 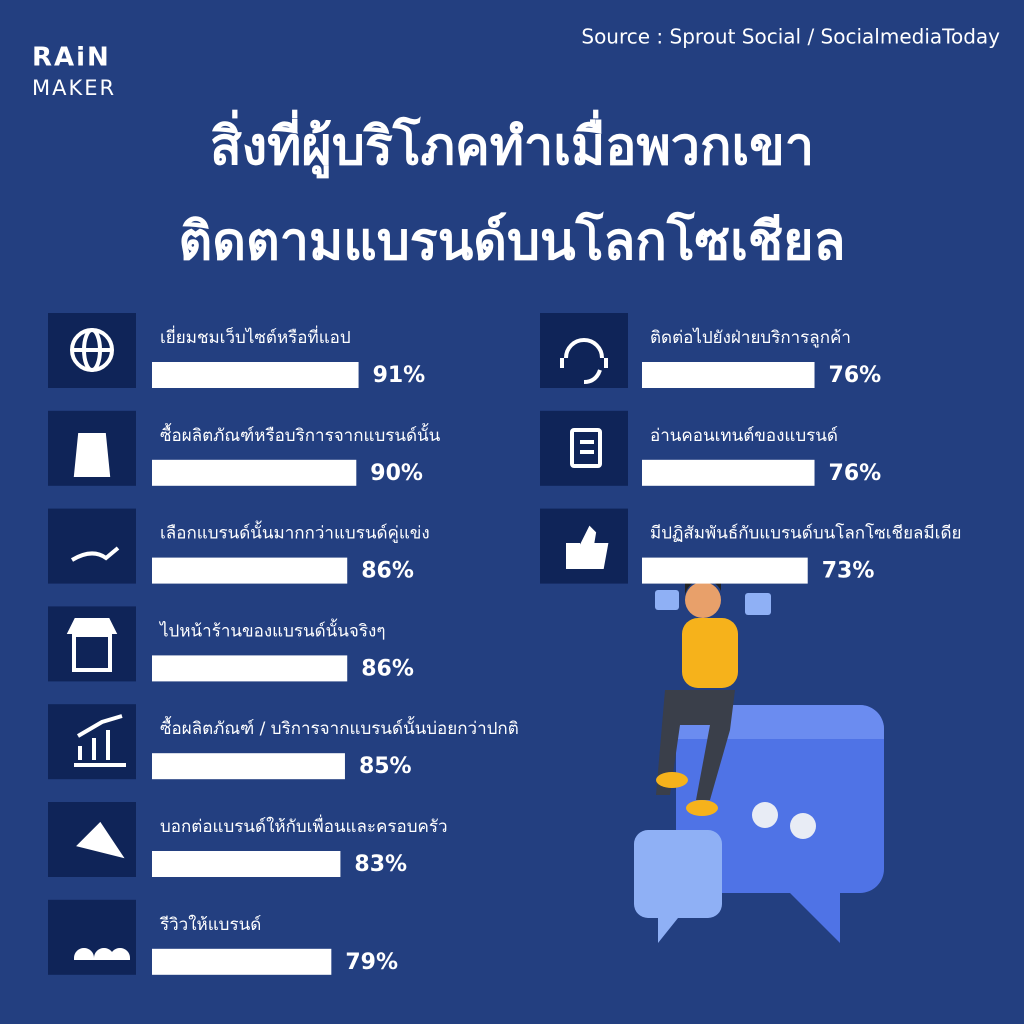 I want to click on value-label: 73%, so click(x=848, y=571).